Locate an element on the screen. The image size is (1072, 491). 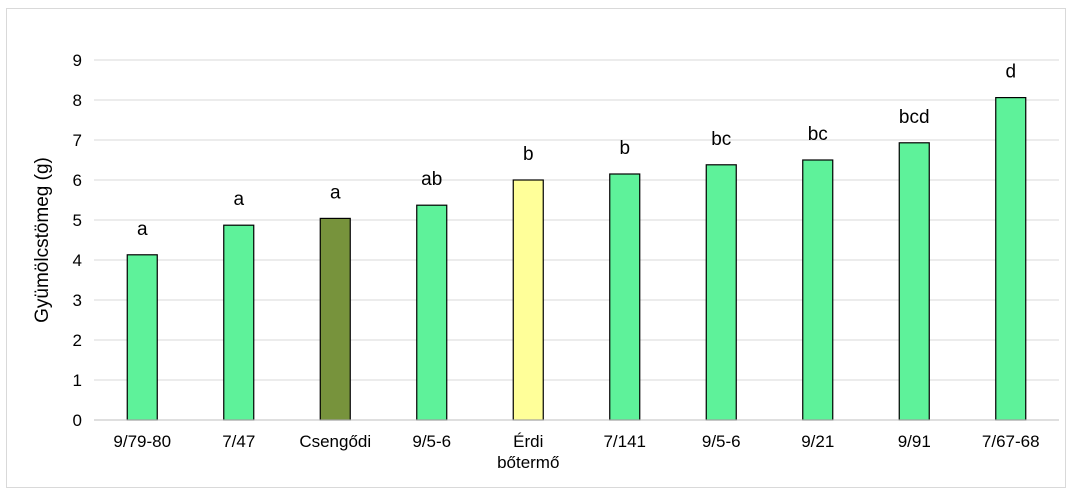
x-tick-label: 9/91 is located at coordinates (914, 441).